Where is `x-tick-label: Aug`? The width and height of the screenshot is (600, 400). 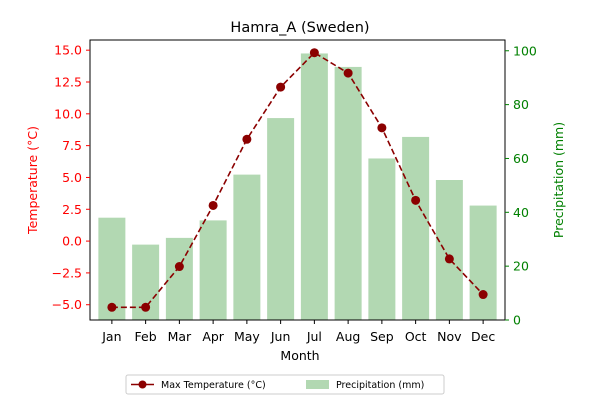 x-tick-label: Aug is located at coordinates (348, 336).